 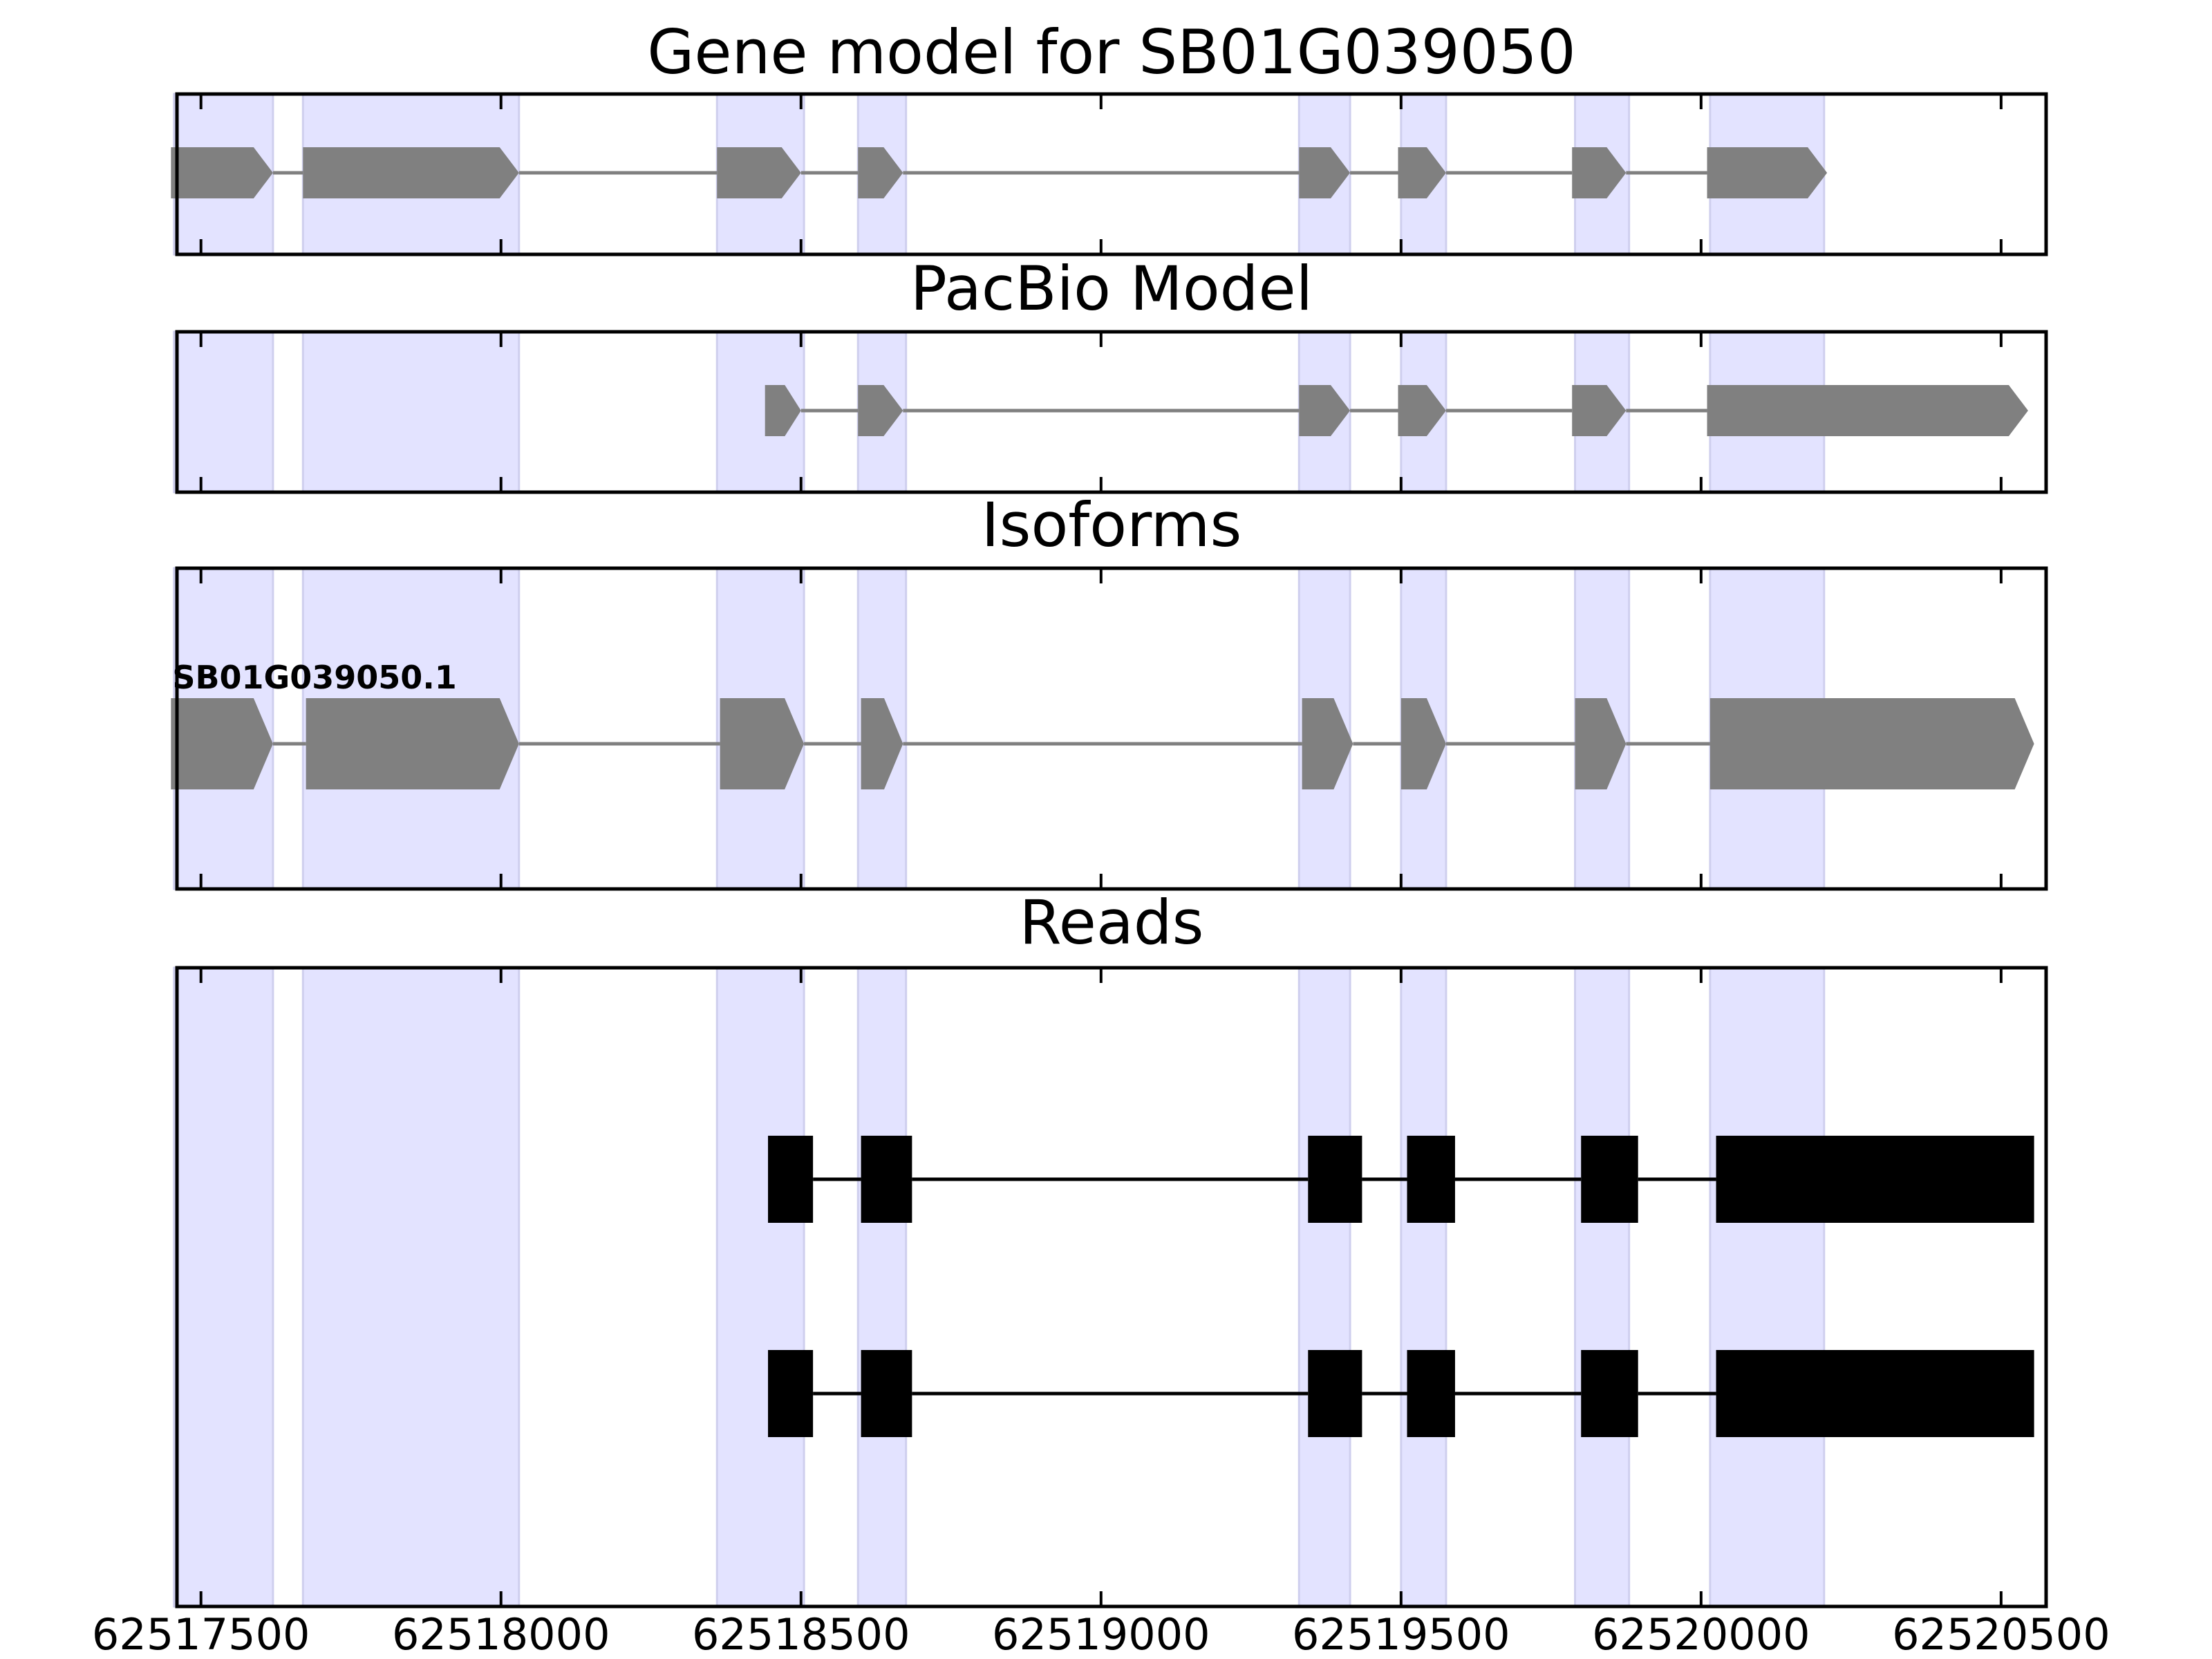 I want to click on panel-title-reads: Reads, so click(x=1112, y=922).